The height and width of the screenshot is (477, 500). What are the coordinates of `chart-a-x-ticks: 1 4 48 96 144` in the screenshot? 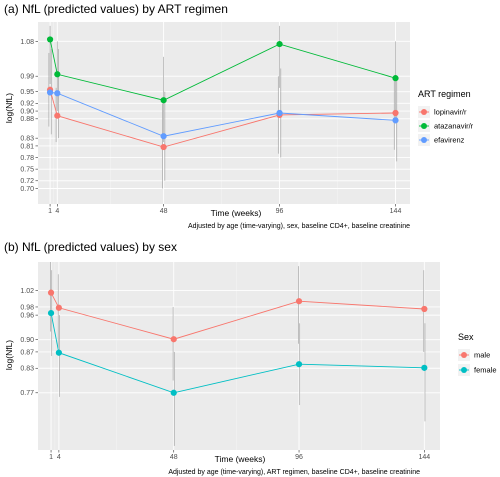 It's located at (224, 209).